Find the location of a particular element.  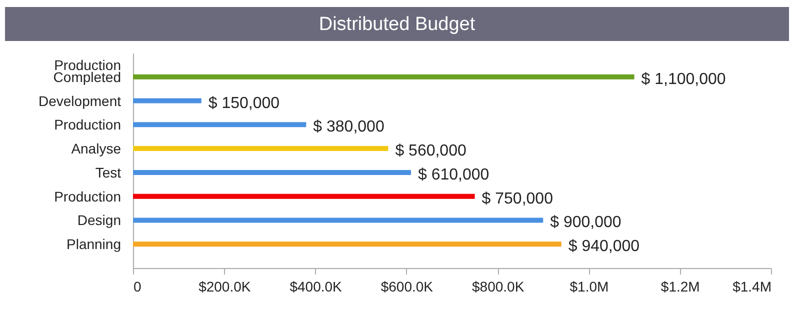

x-tick-label: $1.0M is located at coordinates (589, 286).